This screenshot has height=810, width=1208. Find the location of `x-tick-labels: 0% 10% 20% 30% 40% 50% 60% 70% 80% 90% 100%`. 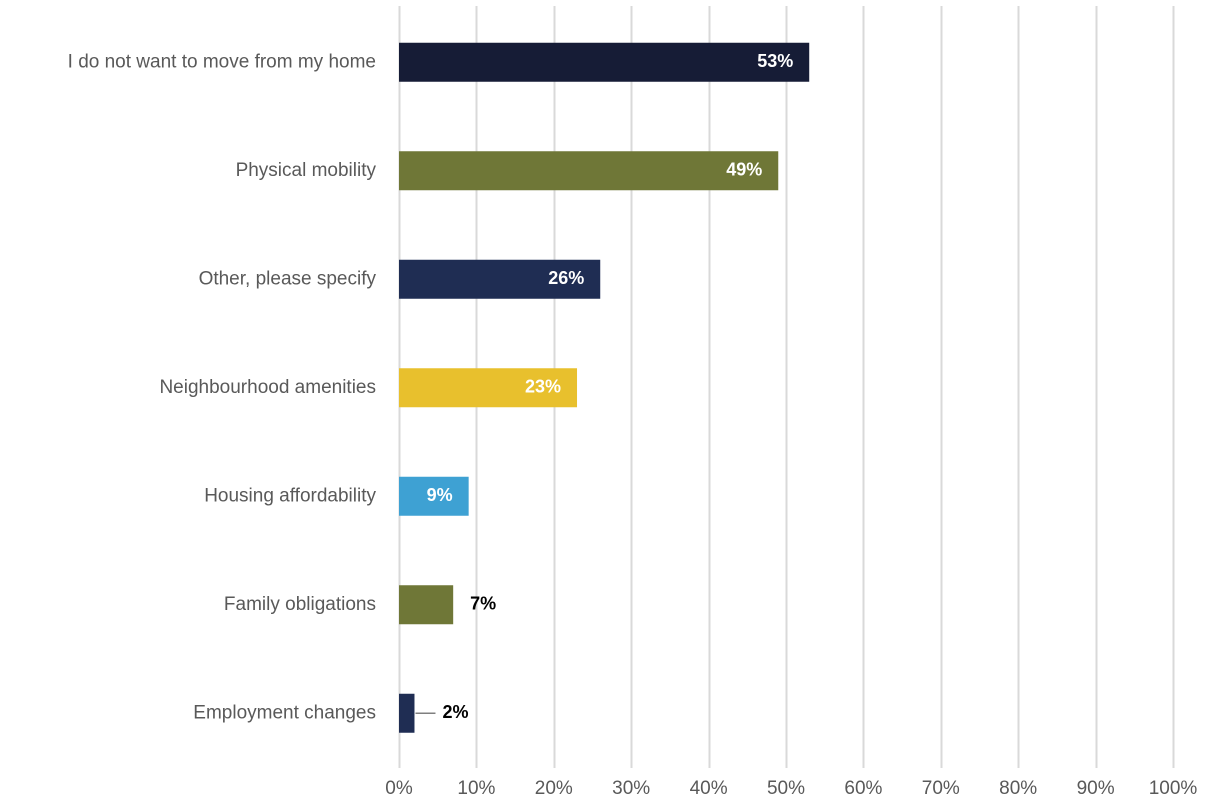

x-tick-labels: 0% 10% 20% 30% 40% 50% 60% 70% 80% 90% 100% is located at coordinates (791, 788).